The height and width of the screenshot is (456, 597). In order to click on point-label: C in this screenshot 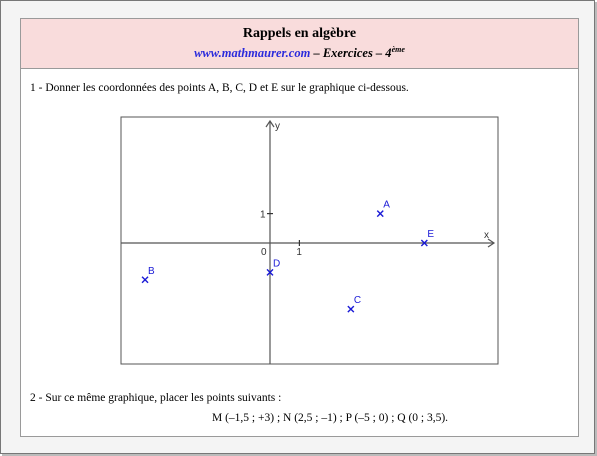, I will do `click(357, 300)`.